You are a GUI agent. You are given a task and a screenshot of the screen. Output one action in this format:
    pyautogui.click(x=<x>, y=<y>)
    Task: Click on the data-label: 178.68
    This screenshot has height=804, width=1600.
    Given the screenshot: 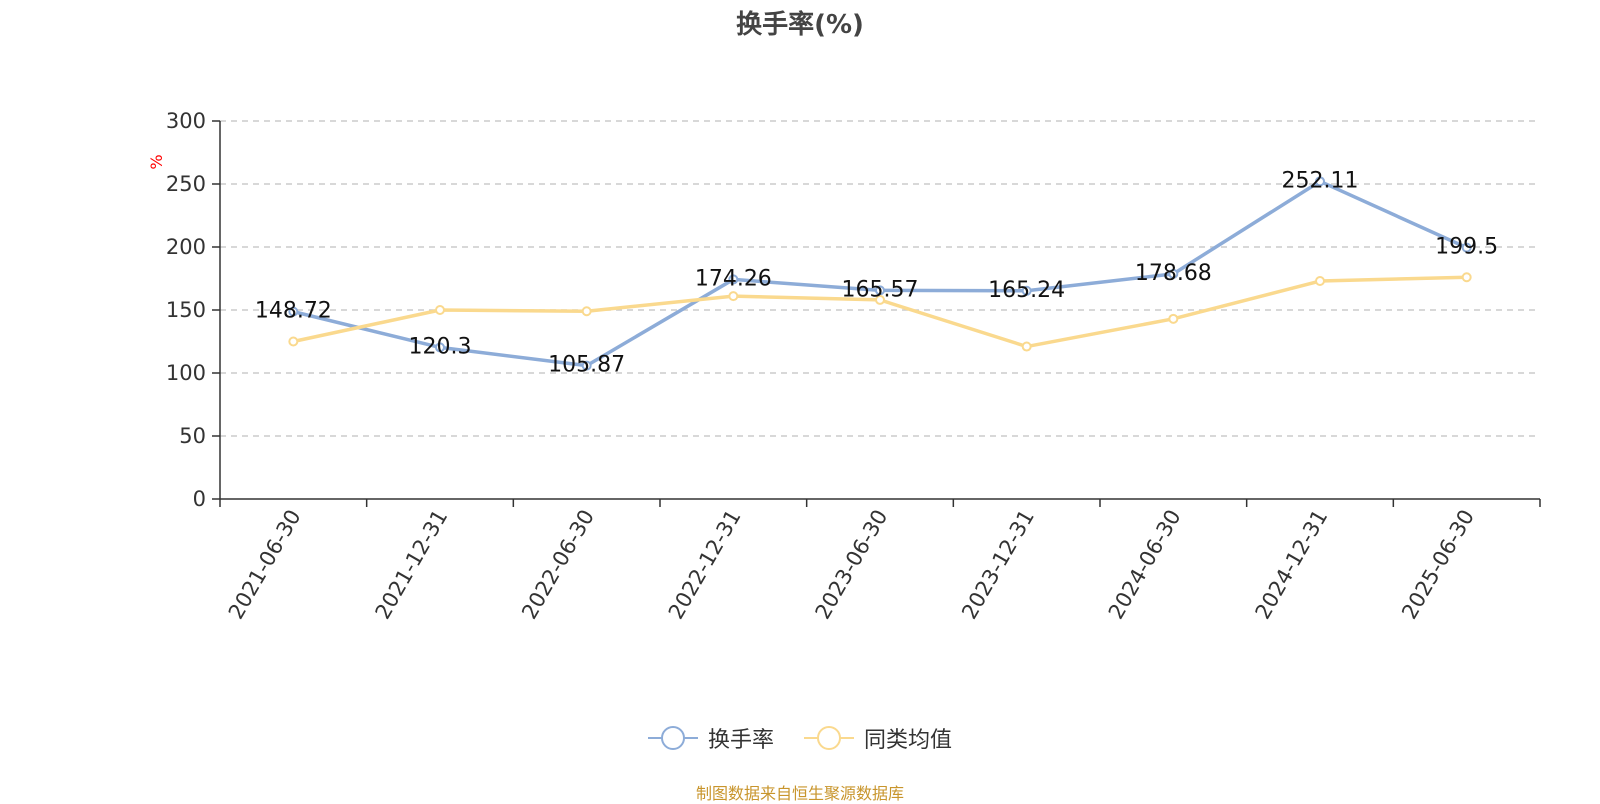 What is the action you would take?
    pyautogui.click(x=1173, y=273)
    